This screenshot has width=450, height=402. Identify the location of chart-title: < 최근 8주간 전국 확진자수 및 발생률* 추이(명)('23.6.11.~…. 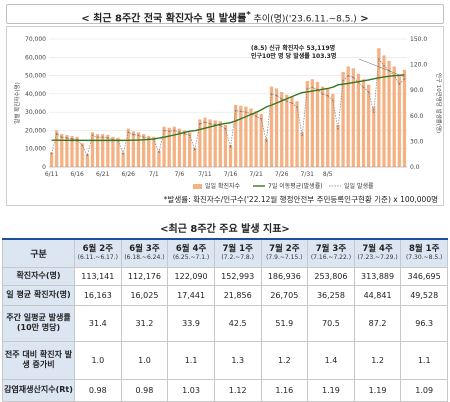
(225, 14).